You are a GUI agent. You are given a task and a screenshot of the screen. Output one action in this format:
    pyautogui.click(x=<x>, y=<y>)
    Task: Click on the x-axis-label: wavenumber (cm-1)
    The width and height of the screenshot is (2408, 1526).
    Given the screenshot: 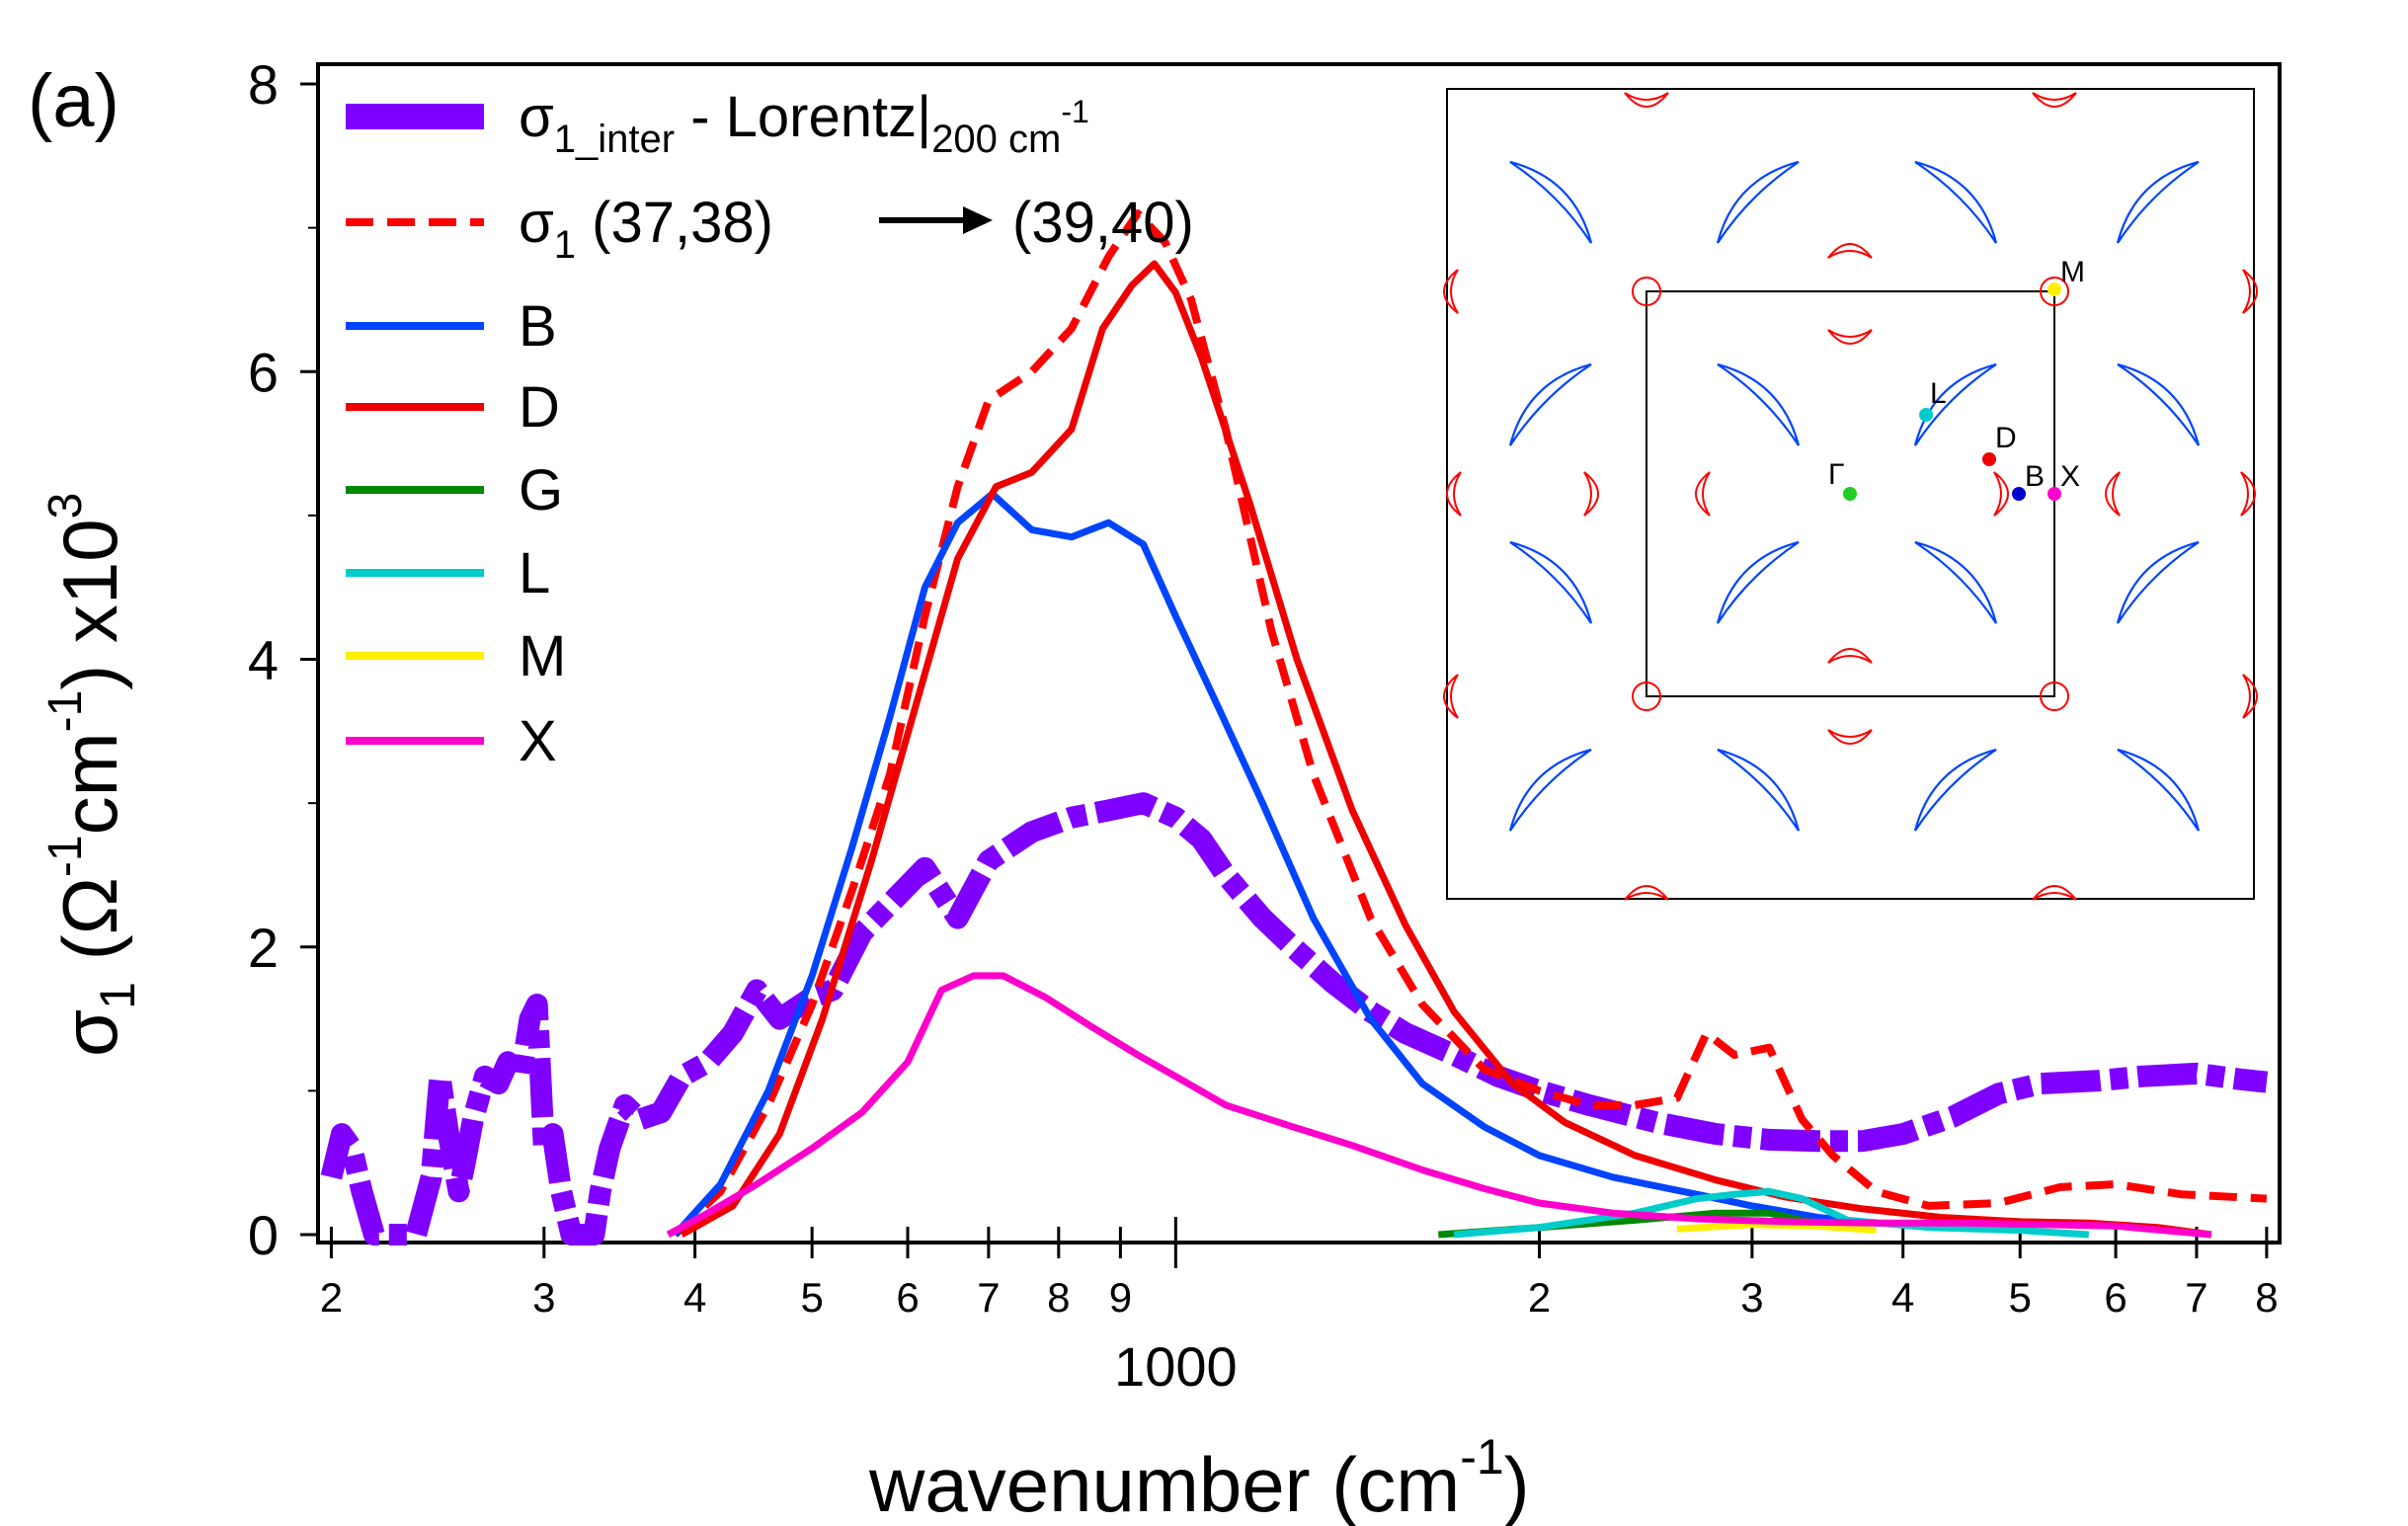 What is the action you would take?
    pyautogui.click(x=1199, y=1477)
    